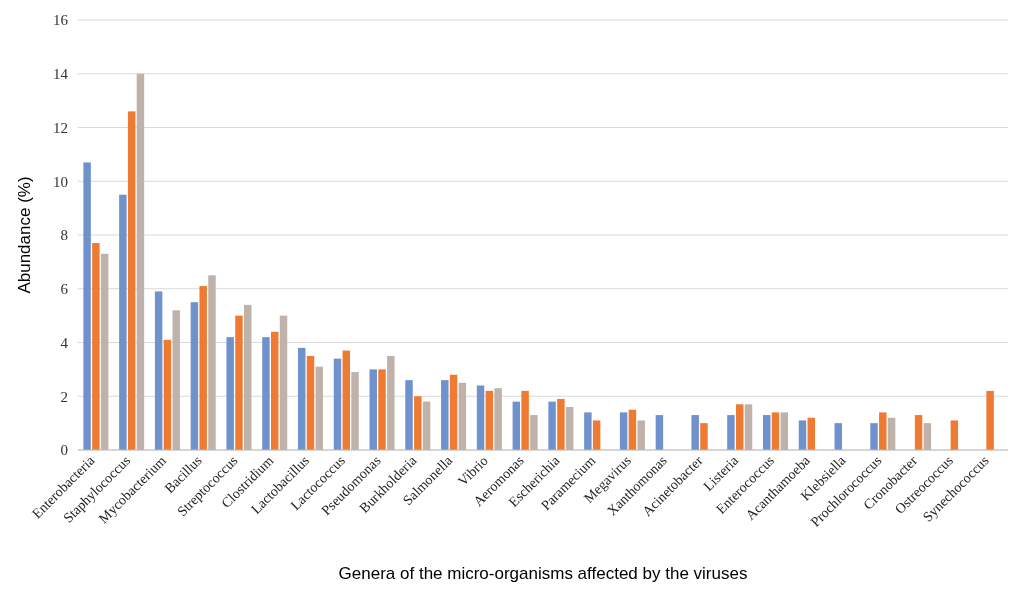 This screenshot has width=1026, height=593. I want to click on y-axis-title: Abundance (%), so click(24, 235).